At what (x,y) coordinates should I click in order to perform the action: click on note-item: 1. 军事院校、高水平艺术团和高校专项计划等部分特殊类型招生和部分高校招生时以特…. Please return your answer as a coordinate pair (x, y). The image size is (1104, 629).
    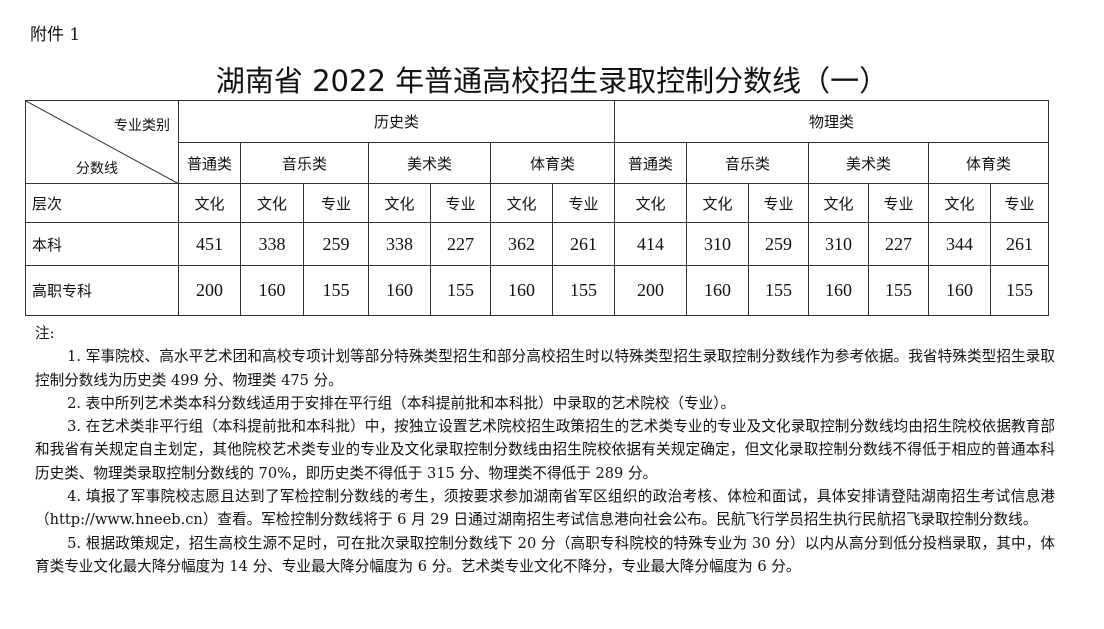
    Looking at the image, I should click on (545, 368).